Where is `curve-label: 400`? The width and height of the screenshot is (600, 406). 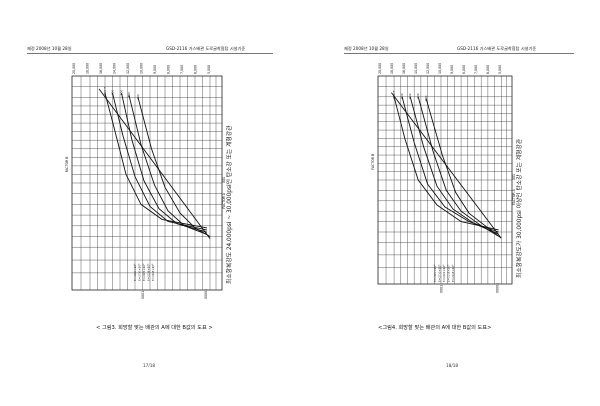 curve-label: 400 is located at coordinates (113, 93).